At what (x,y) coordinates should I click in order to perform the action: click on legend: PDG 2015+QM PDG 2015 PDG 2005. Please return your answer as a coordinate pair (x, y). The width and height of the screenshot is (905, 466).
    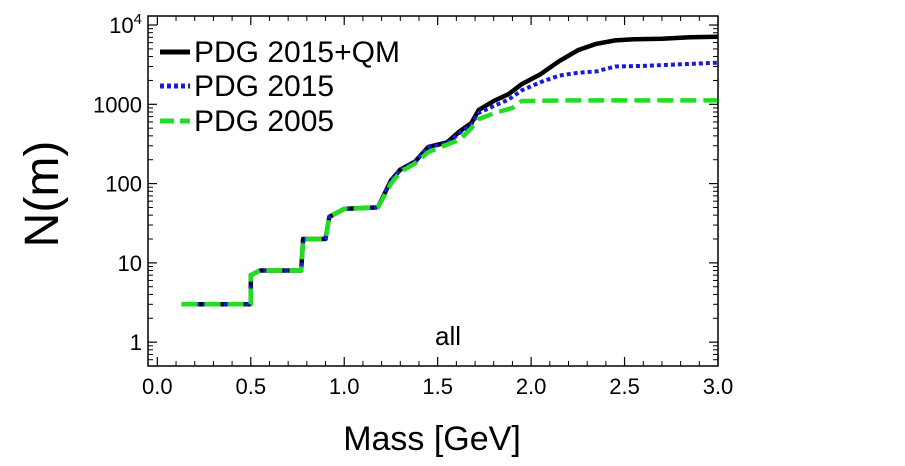
    Looking at the image, I should click on (280, 87).